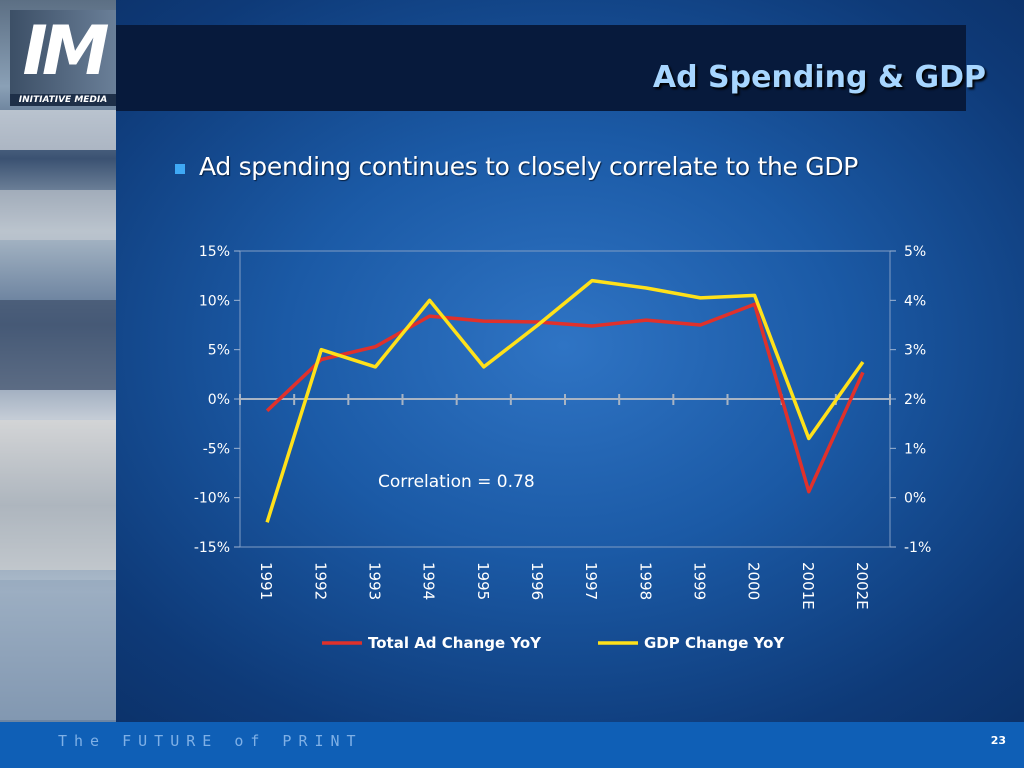 The image size is (1024, 768). I want to click on left-axis-tick-label: 15%, so click(214, 252).